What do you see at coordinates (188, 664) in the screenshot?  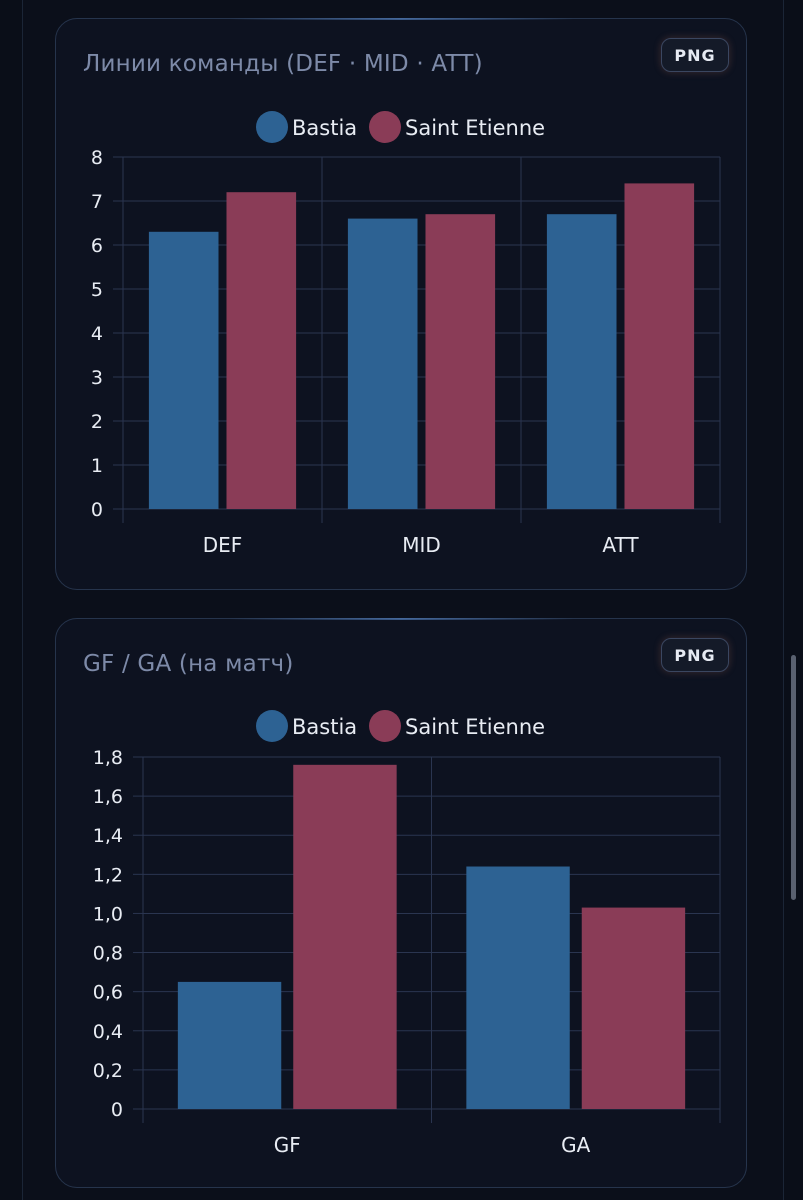 I see `chart-title: GF / GA (на матч)` at bounding box center [188, 664].